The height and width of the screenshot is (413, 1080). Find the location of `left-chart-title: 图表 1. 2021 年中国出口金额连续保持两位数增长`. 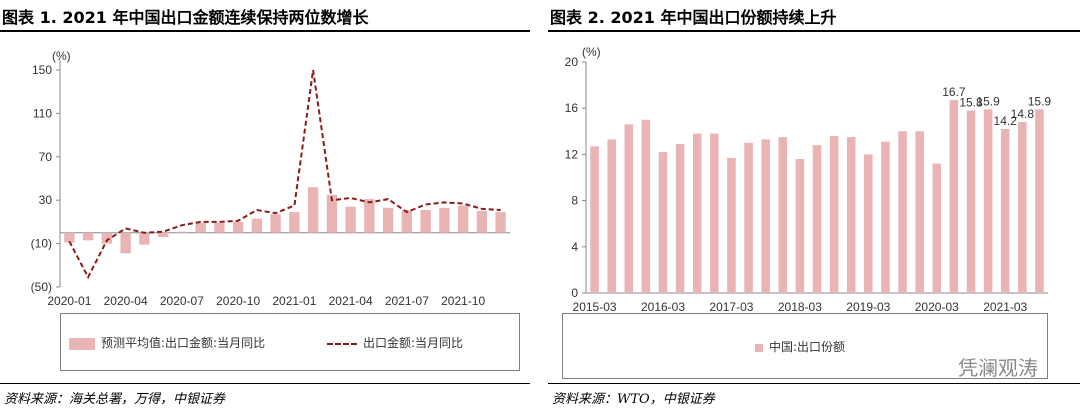

left-chart-title: 图表 1. 2021 年中国出口金额连续保持两位数增长 is located at coordinates (185, 17).